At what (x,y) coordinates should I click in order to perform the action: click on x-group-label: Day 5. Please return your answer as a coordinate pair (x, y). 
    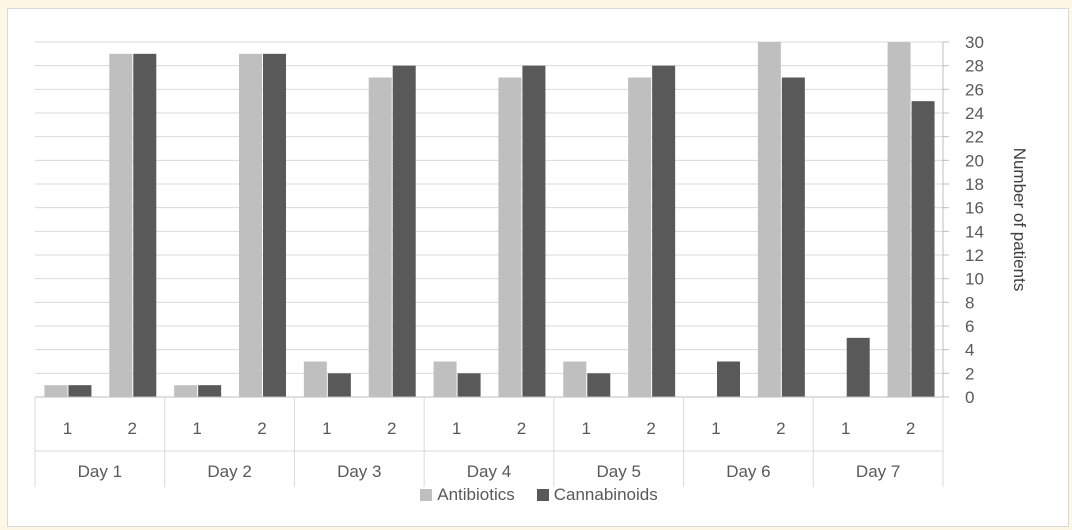
    Looking at the image, I should click on (619, 471).